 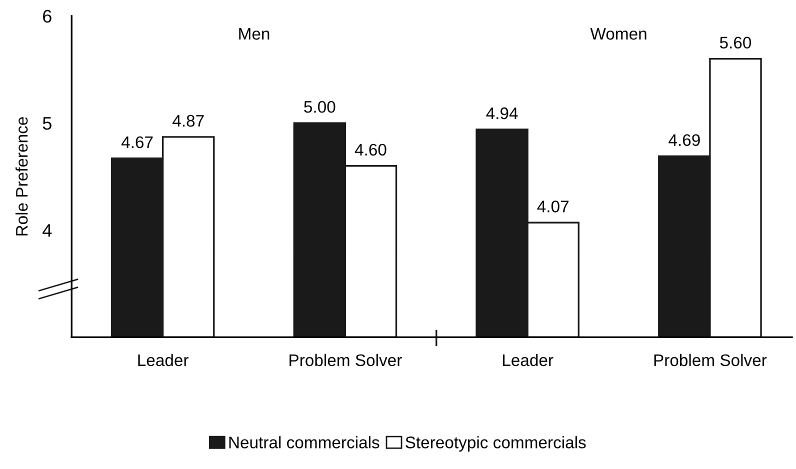 What do you see at coordinates (320, 106) in the screenshot?
I see `text: 5.00` at bounding box center [320, 106].